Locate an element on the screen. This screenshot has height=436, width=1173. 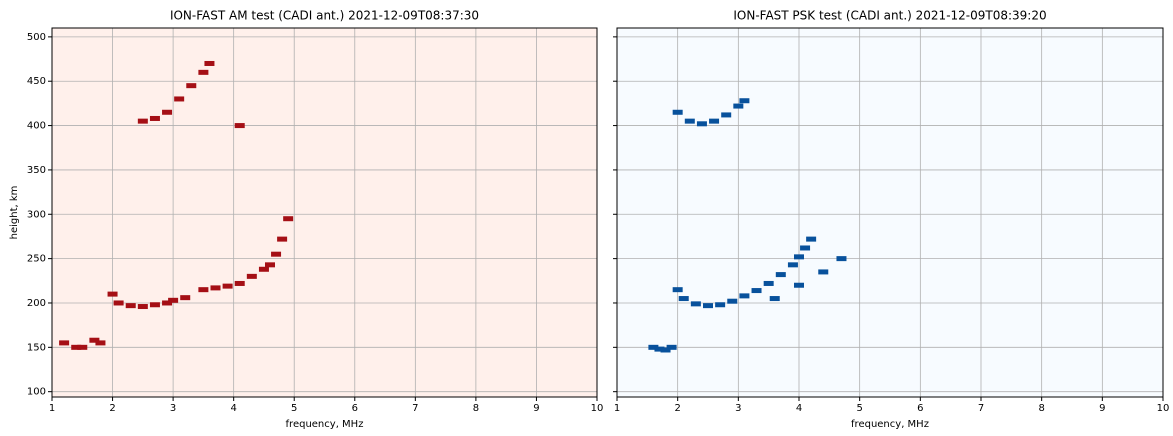
y-tick-label: 300 is located at coordinates (36, 214).